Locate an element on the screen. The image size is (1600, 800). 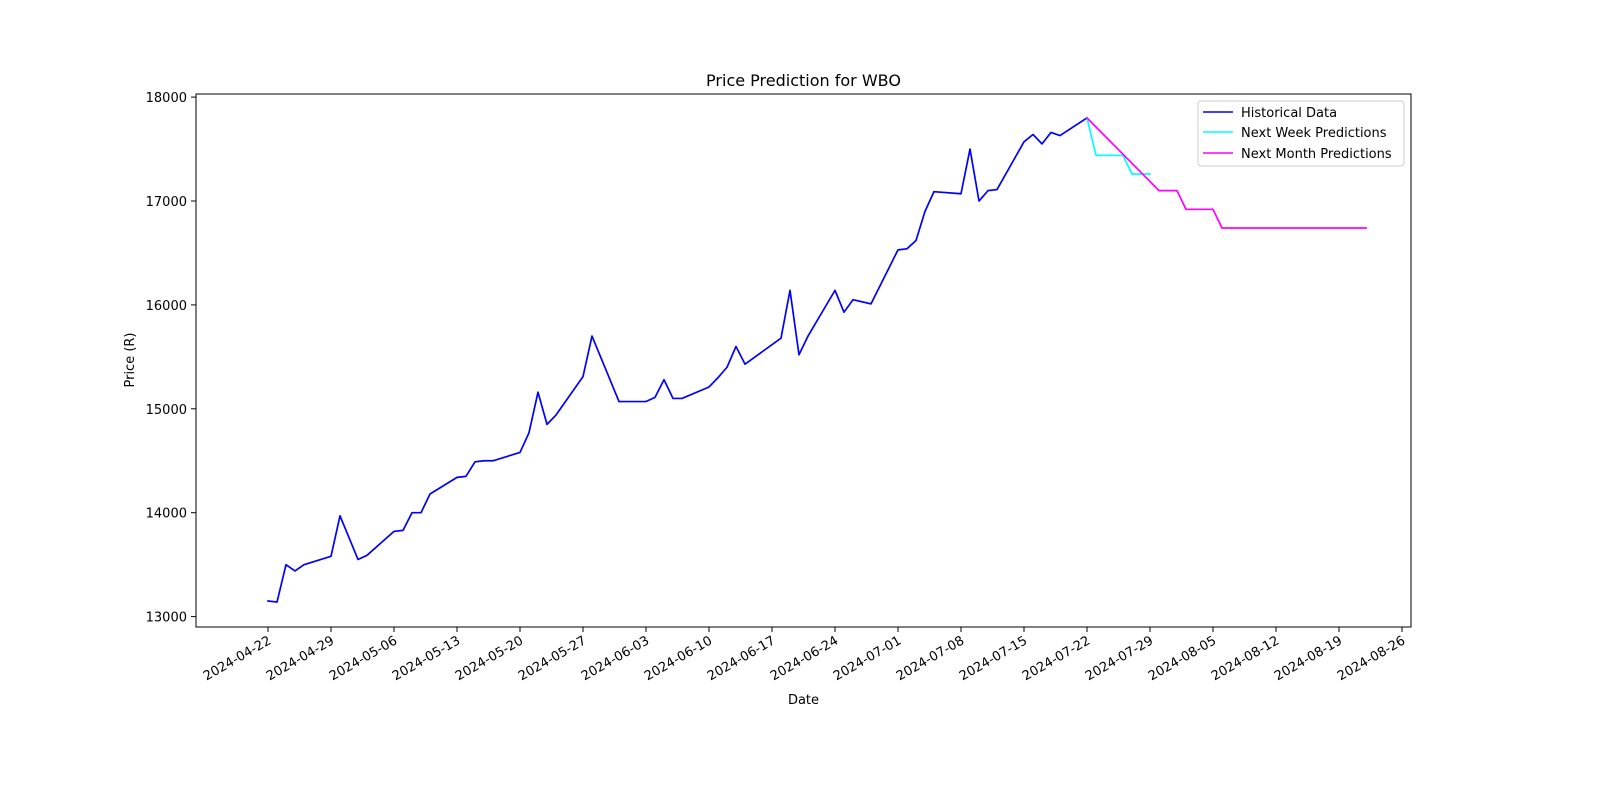
legend-label-next-month: Next Month Predictions is located at coordinates (1316, 154).